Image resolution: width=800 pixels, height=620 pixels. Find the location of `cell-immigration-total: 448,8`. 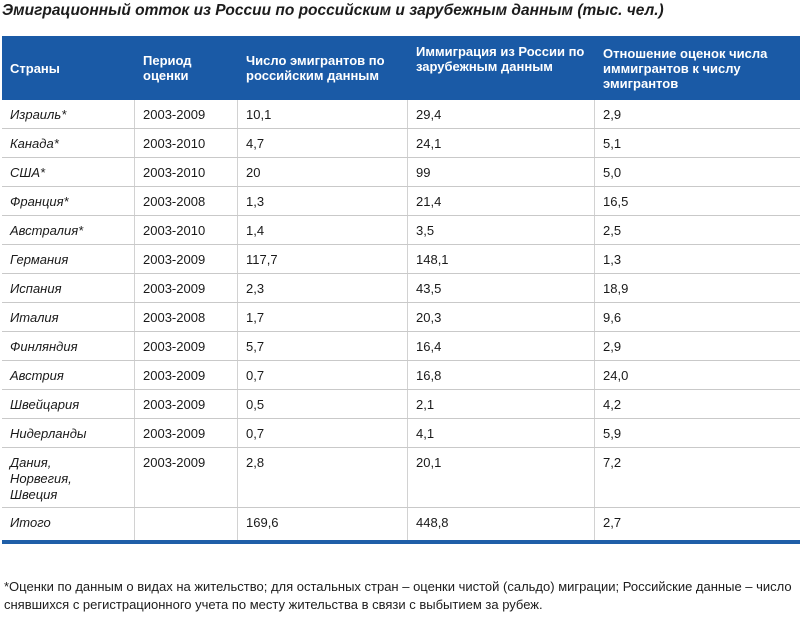

cell-immigration-total: 448,8 is located at coordinates (501, 524).